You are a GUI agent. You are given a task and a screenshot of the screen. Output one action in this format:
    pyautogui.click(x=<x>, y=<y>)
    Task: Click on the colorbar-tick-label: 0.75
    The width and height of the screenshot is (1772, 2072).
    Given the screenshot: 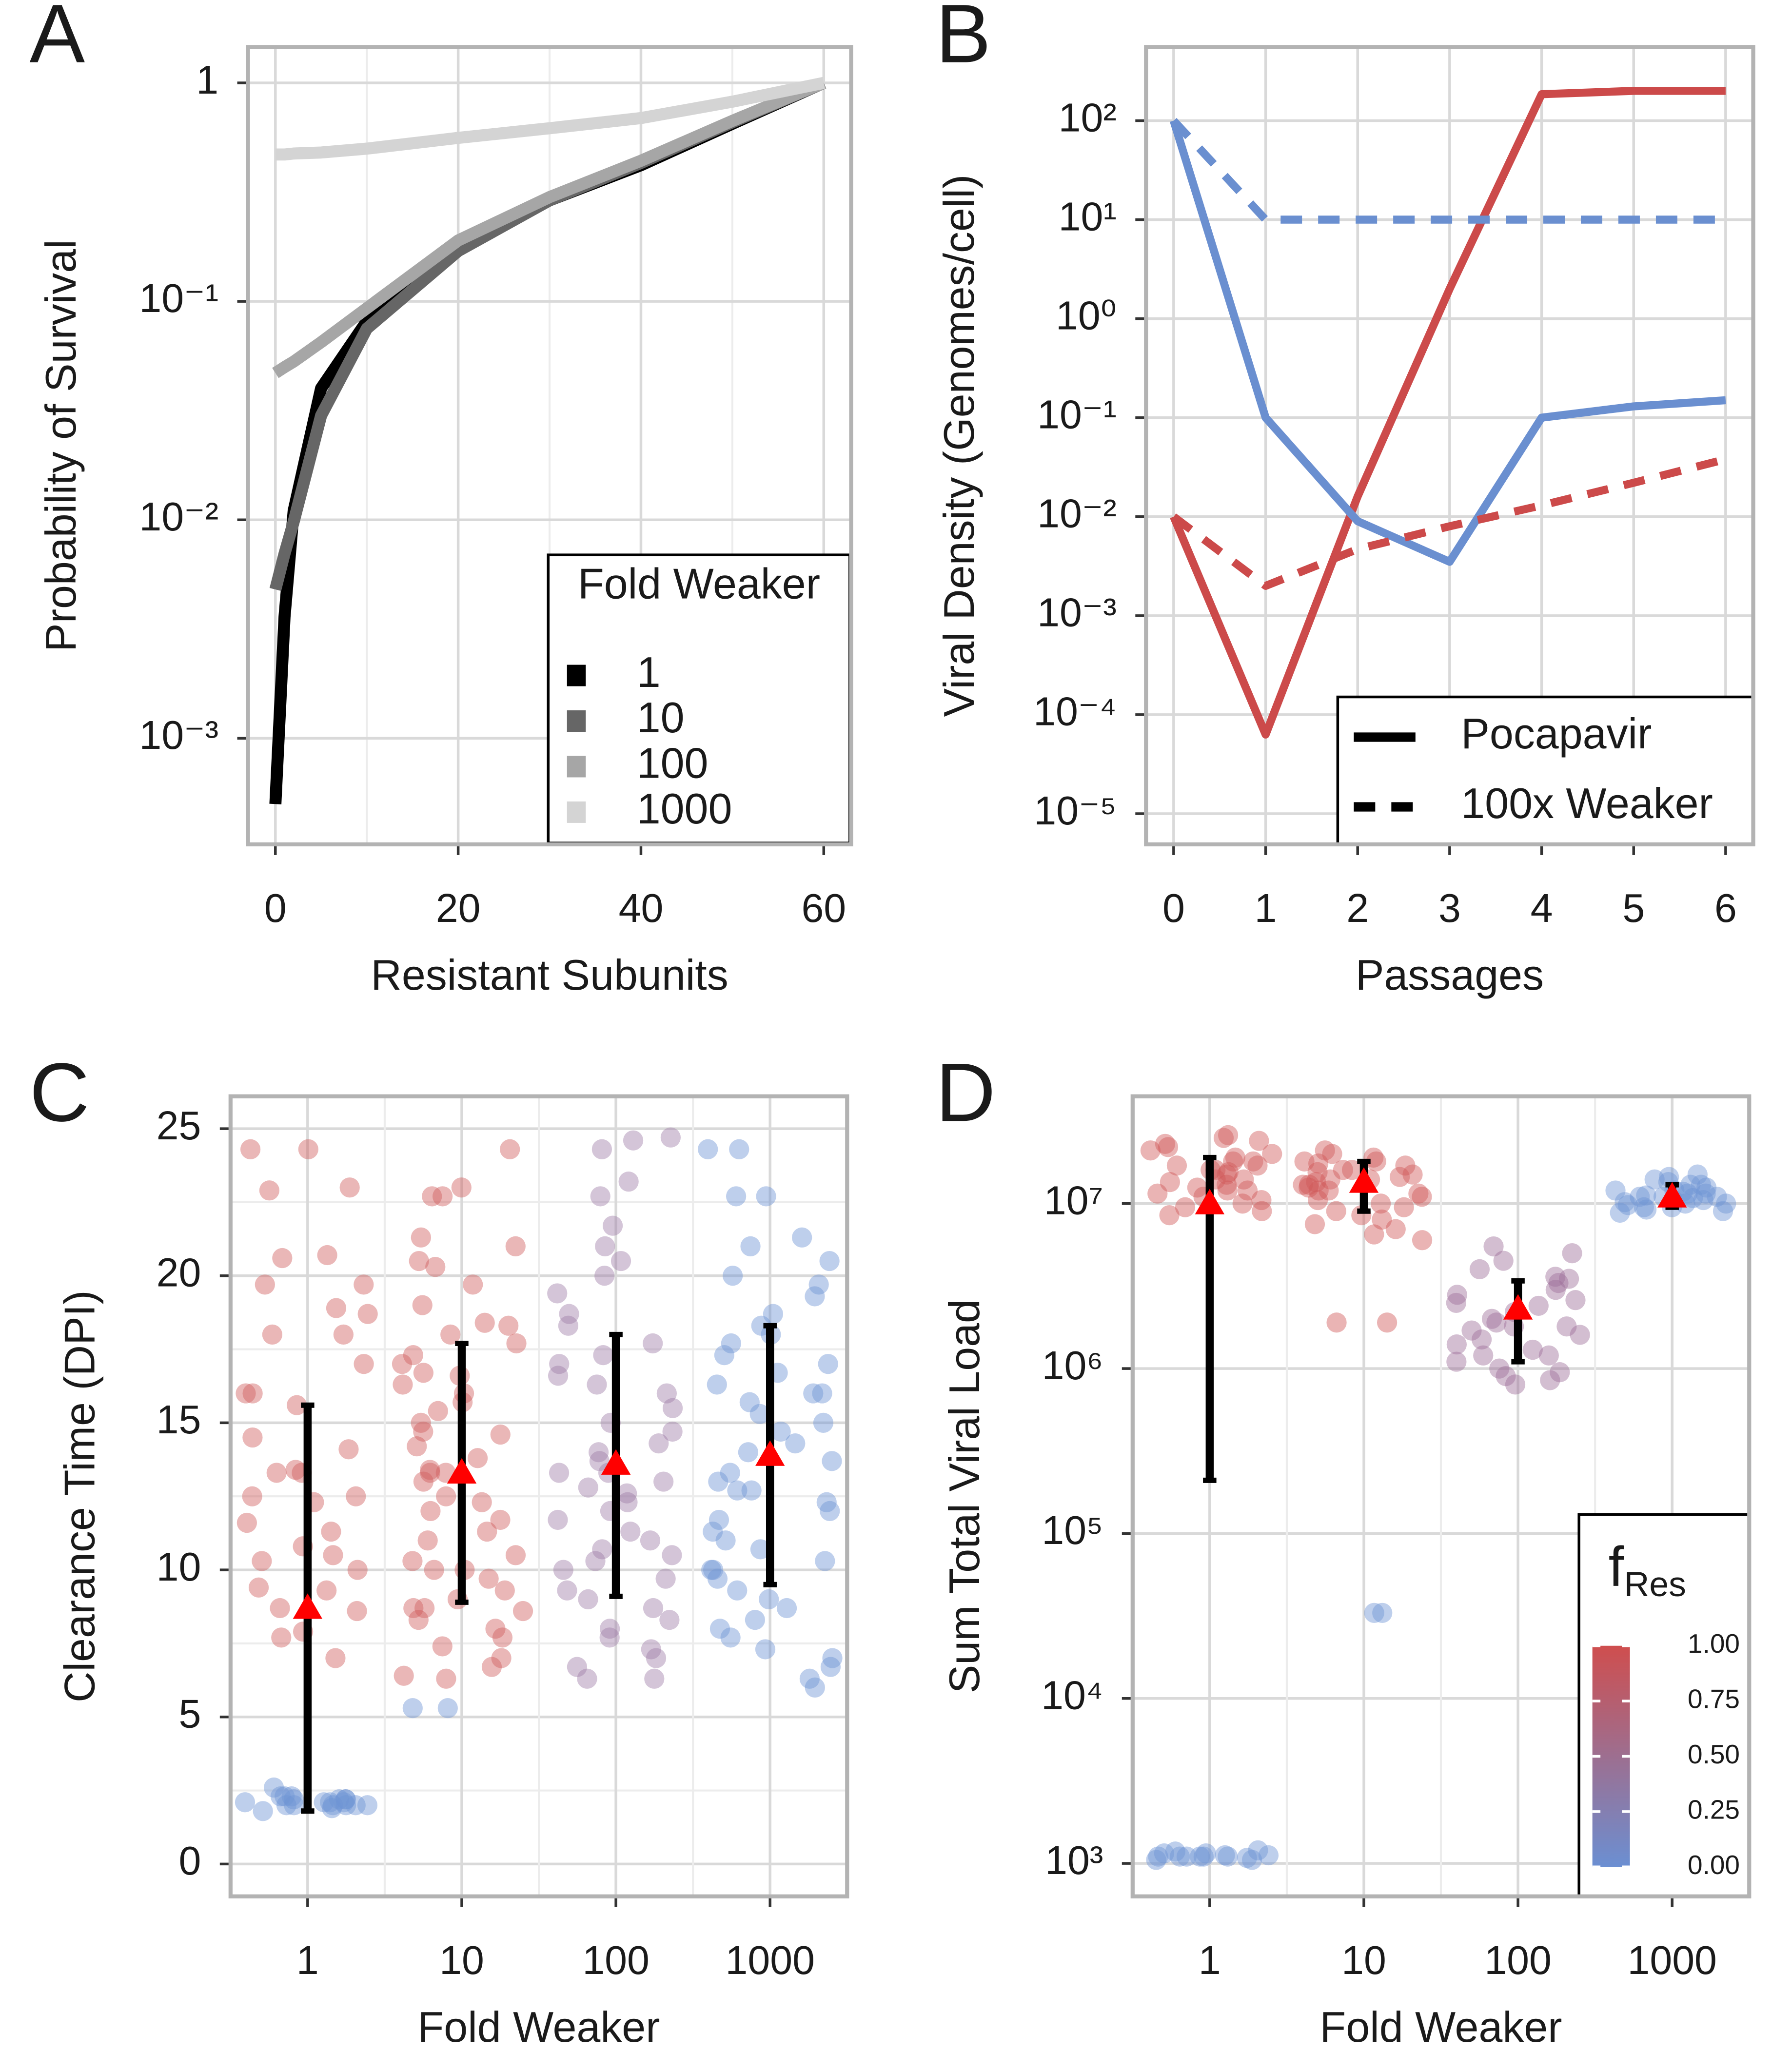 What is the action you would take?
    pyautogui.click(x=1714, y=1699)
    